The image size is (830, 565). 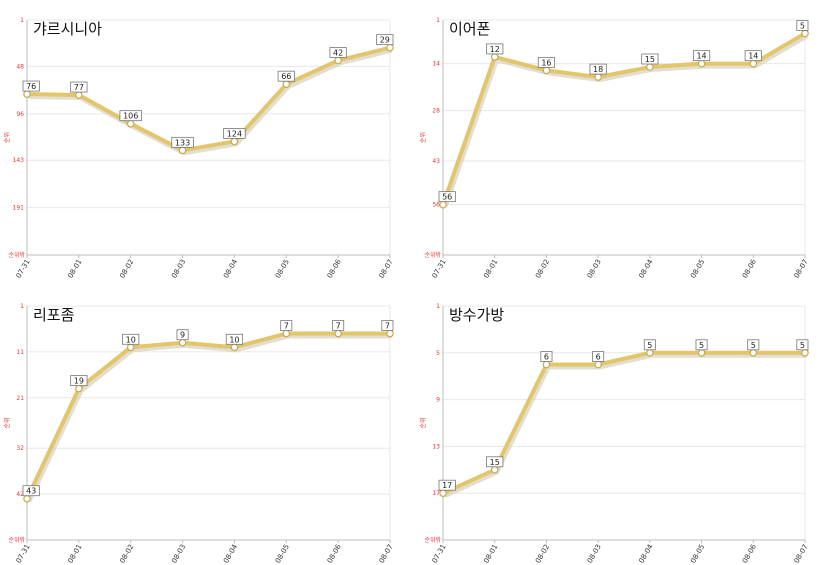 What do you see at coordinates (438, 400) in the screenshot?
I see `y-tick-label: 9` at bounding box center [438, 400].